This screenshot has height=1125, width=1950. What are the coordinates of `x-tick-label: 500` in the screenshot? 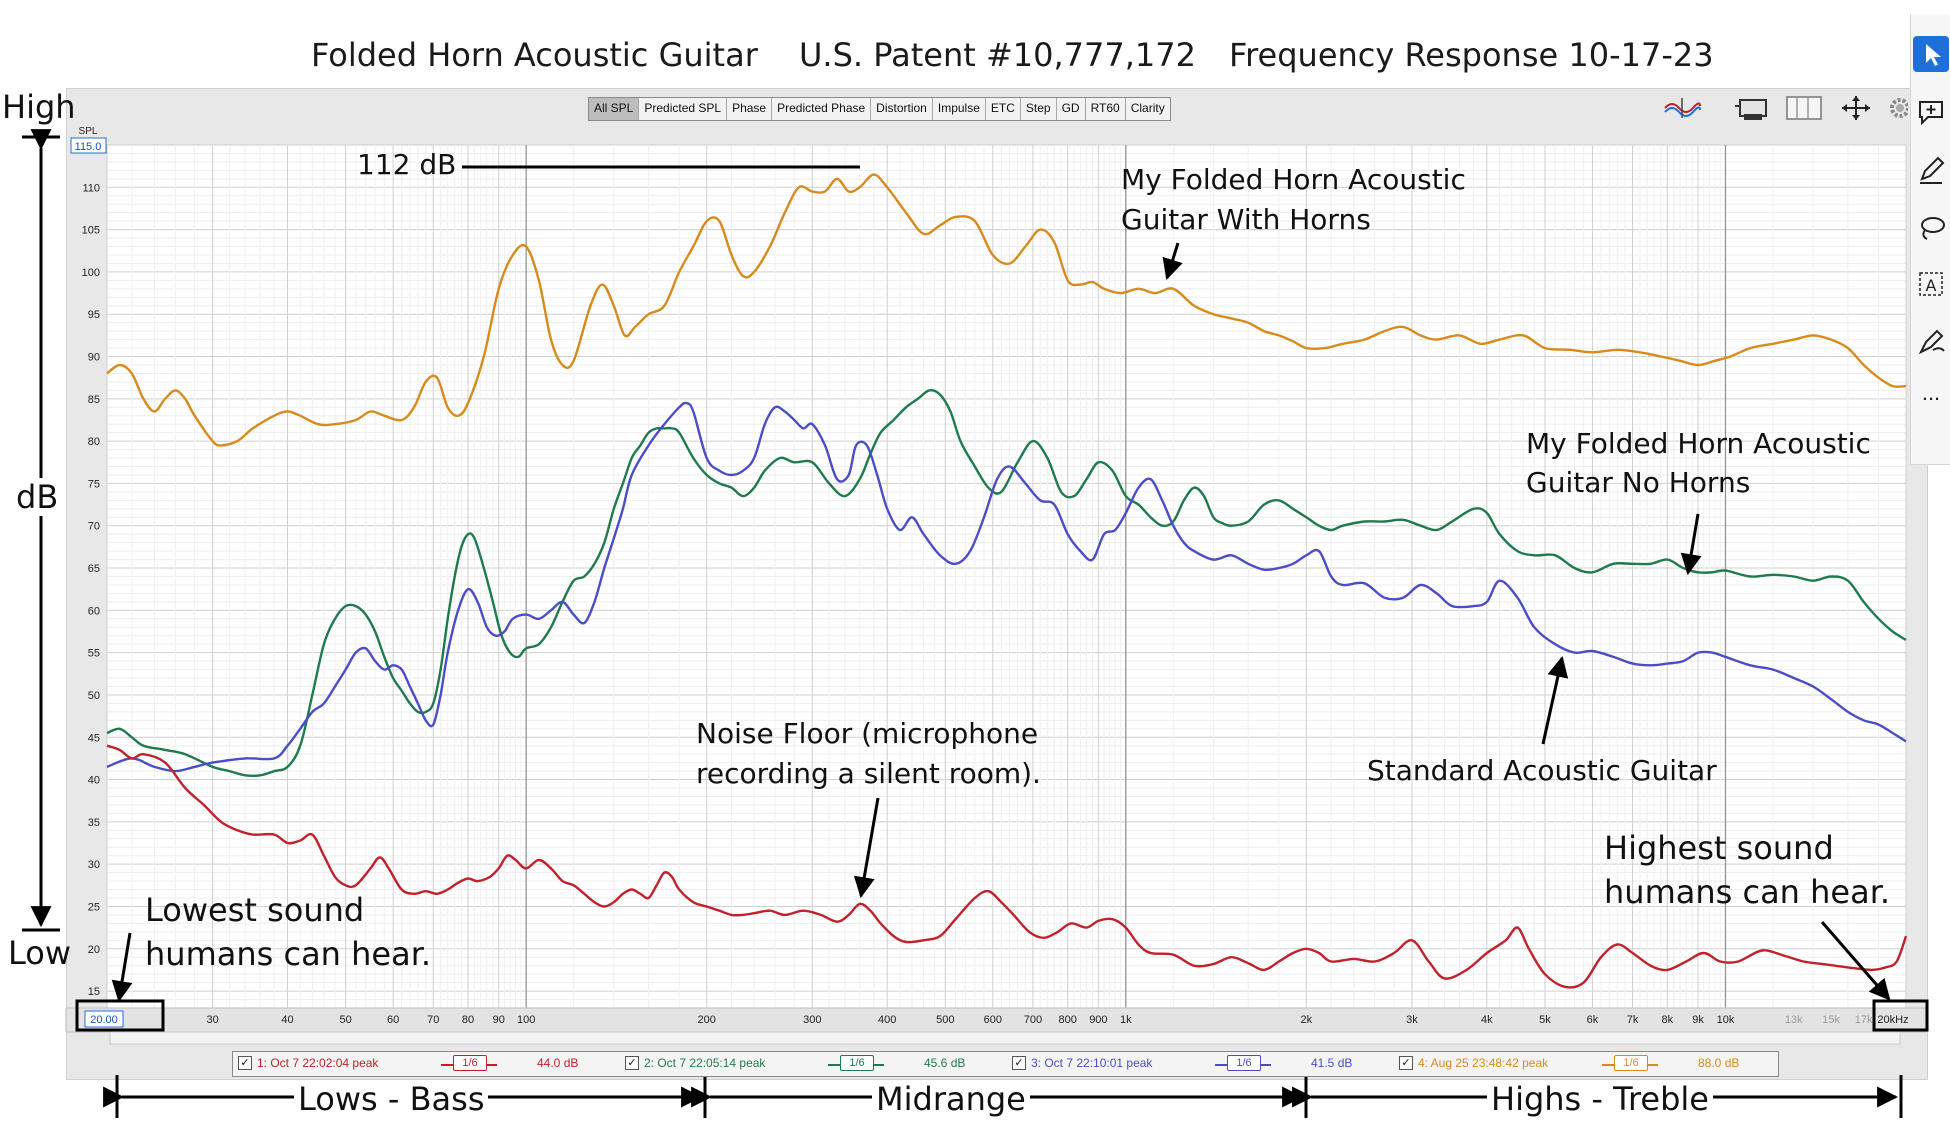 It's located at (945, 1020).